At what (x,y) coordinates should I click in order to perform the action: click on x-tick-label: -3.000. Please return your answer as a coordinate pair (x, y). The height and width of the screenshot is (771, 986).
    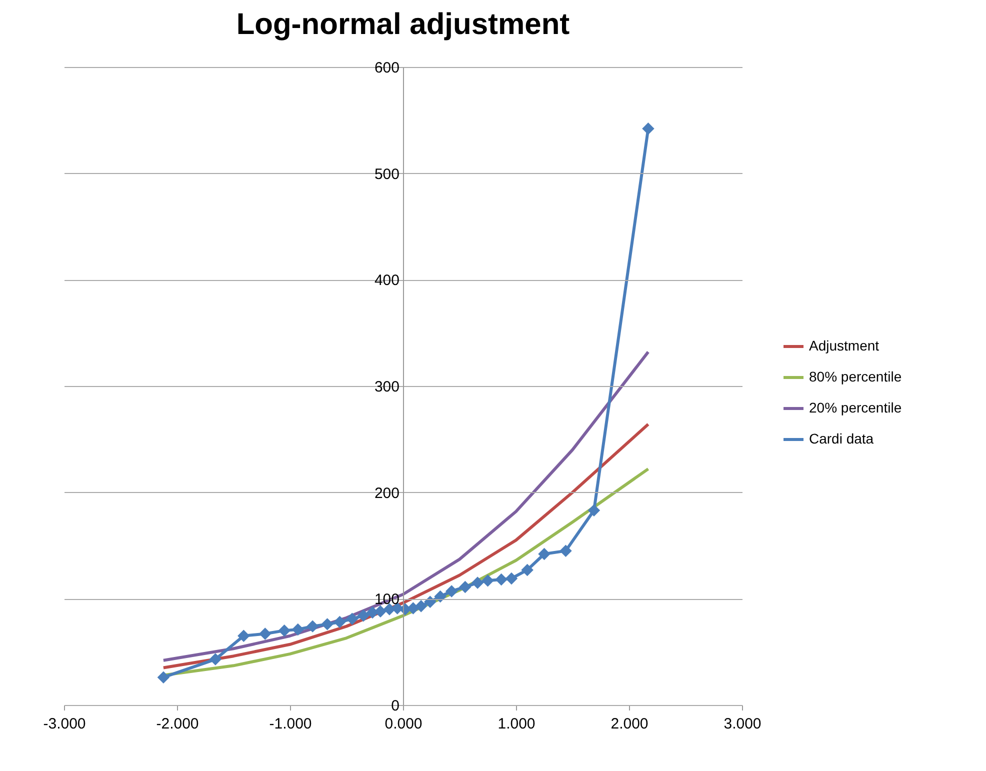
    Looking at the image, I should click on (64, 724).